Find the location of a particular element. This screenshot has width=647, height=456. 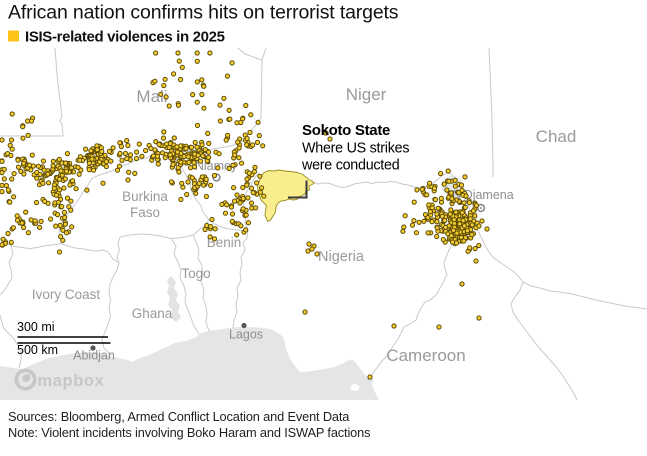

svg-text: 300 mi is located at coordinates (36, 327).